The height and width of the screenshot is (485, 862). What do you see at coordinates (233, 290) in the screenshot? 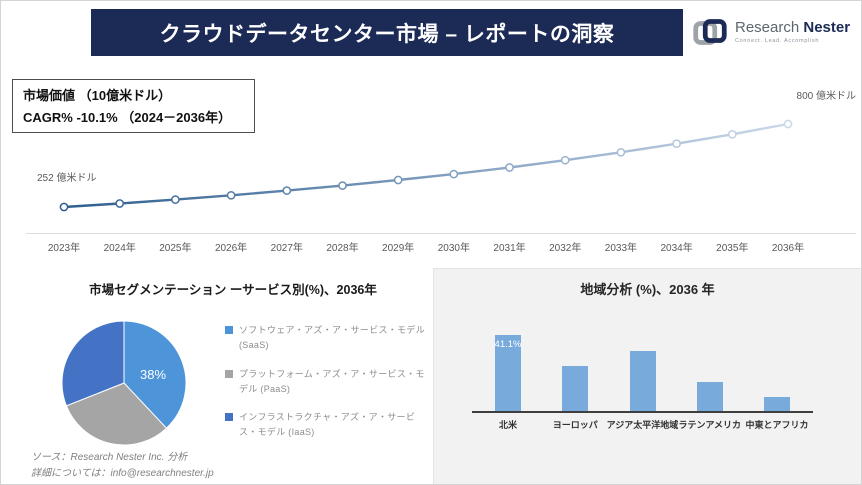
I see `segmentation-title: 市場セグメンテーション ーサービス別(%)、2036年` at bounding box center [233, 290].